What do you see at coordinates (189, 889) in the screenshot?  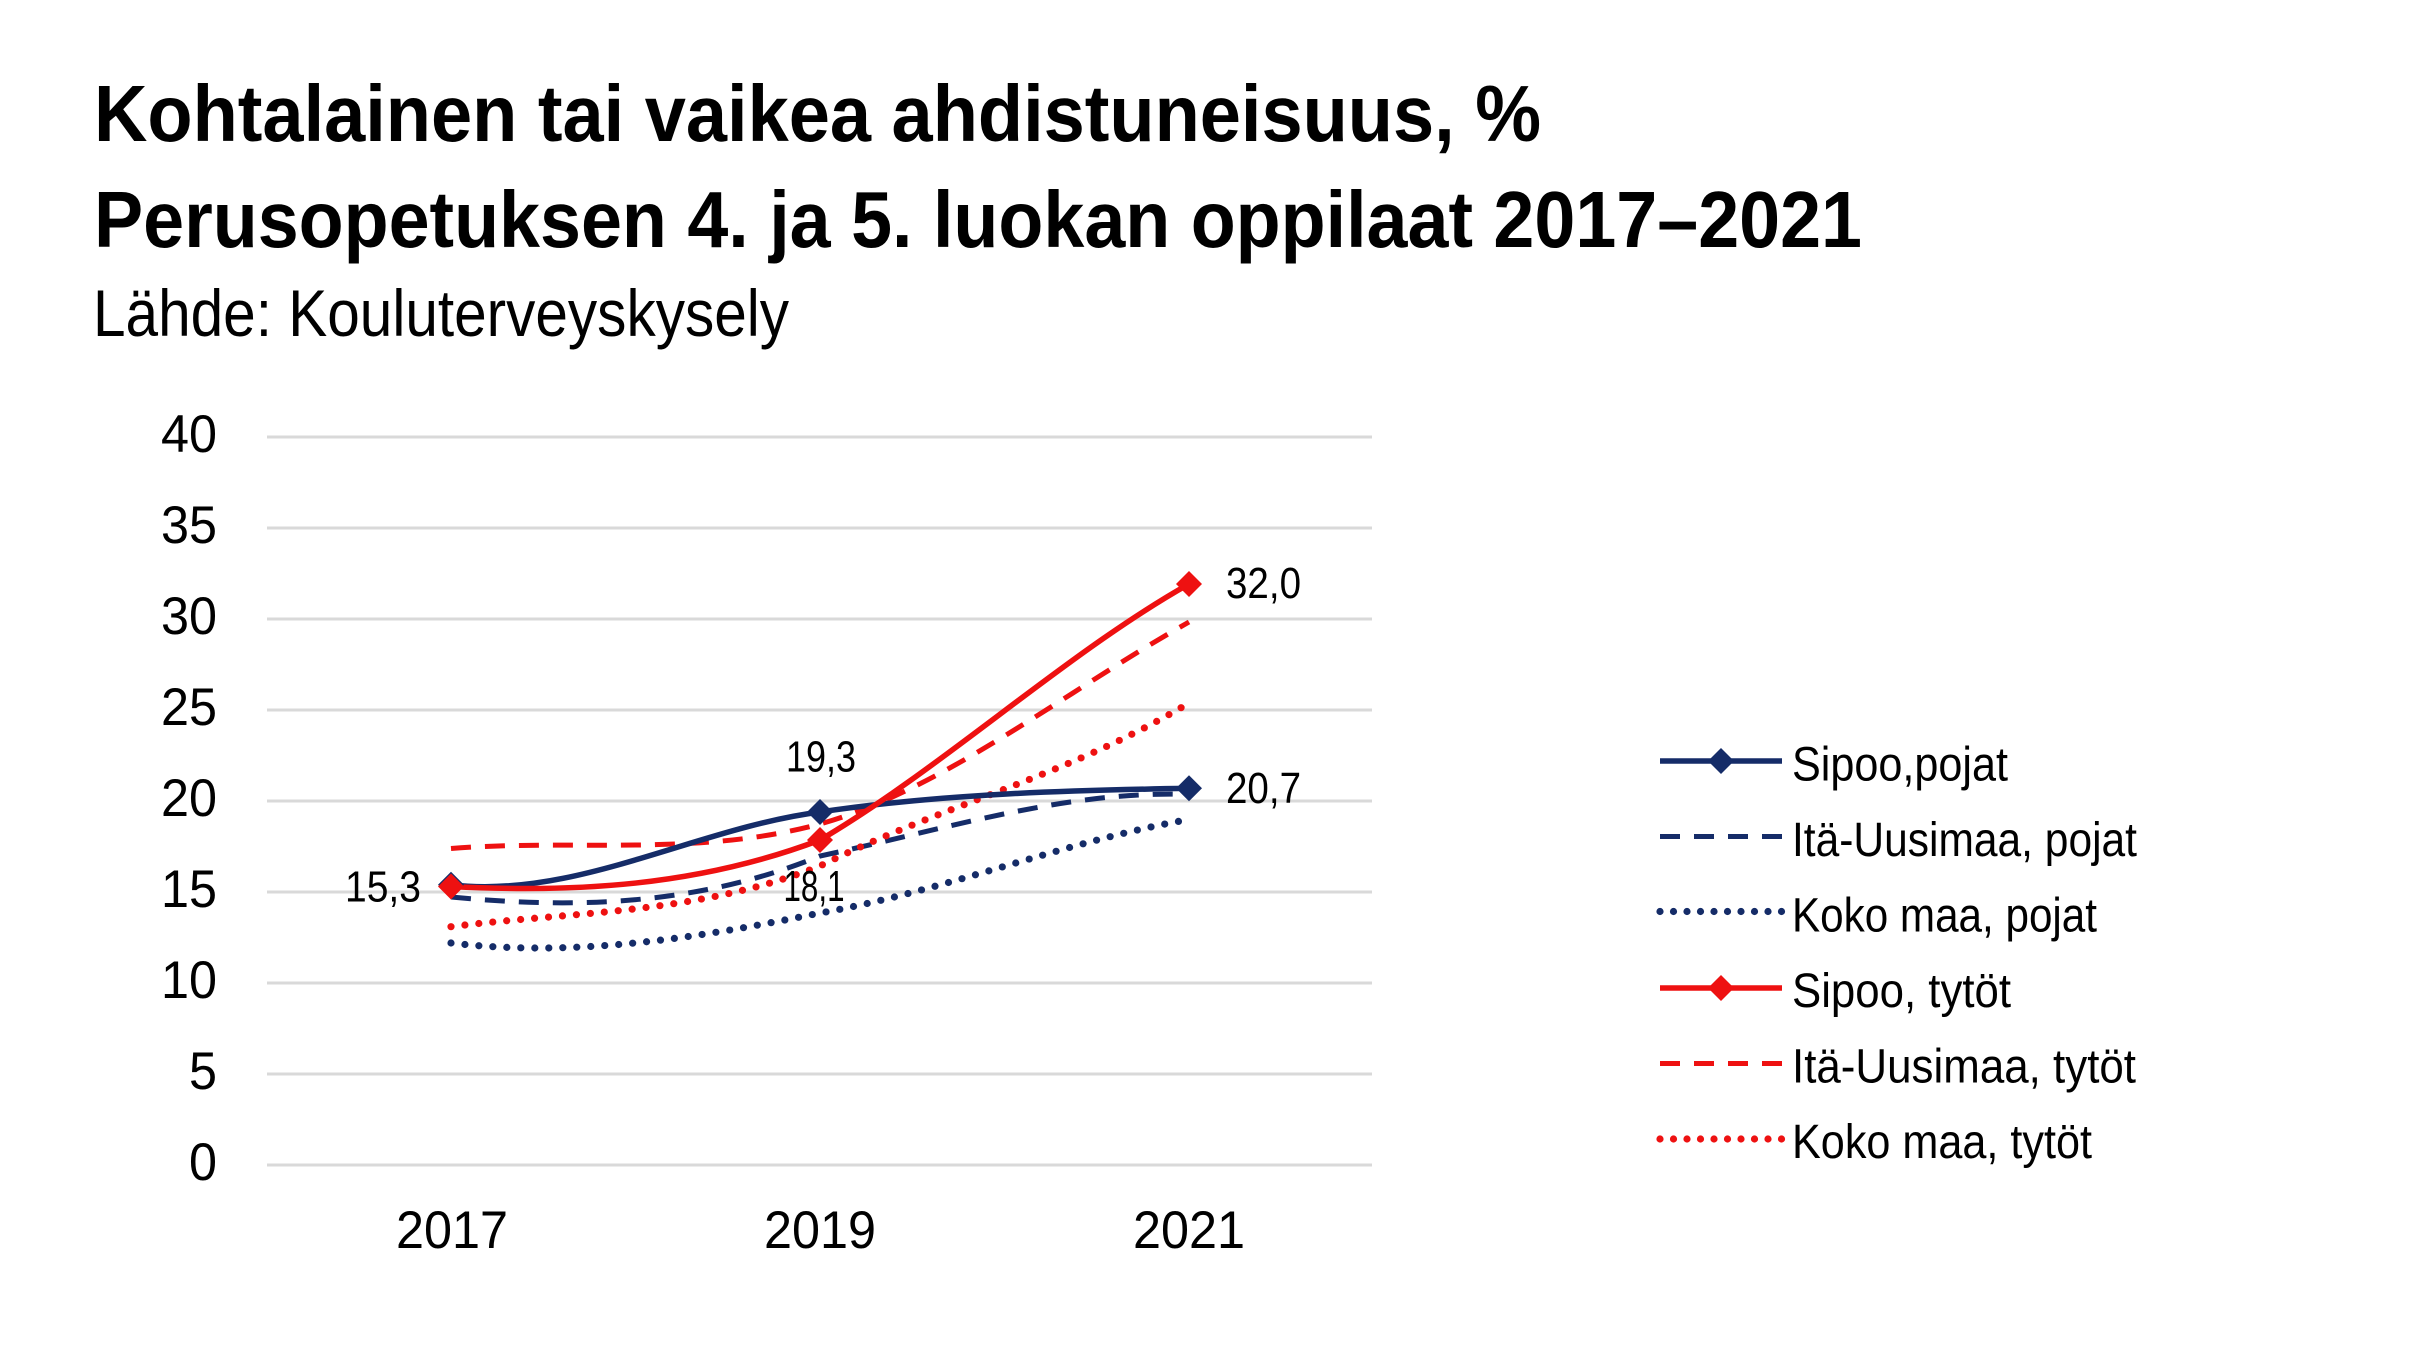 I see `svg-text: 15` at bounding box center [189, 889].